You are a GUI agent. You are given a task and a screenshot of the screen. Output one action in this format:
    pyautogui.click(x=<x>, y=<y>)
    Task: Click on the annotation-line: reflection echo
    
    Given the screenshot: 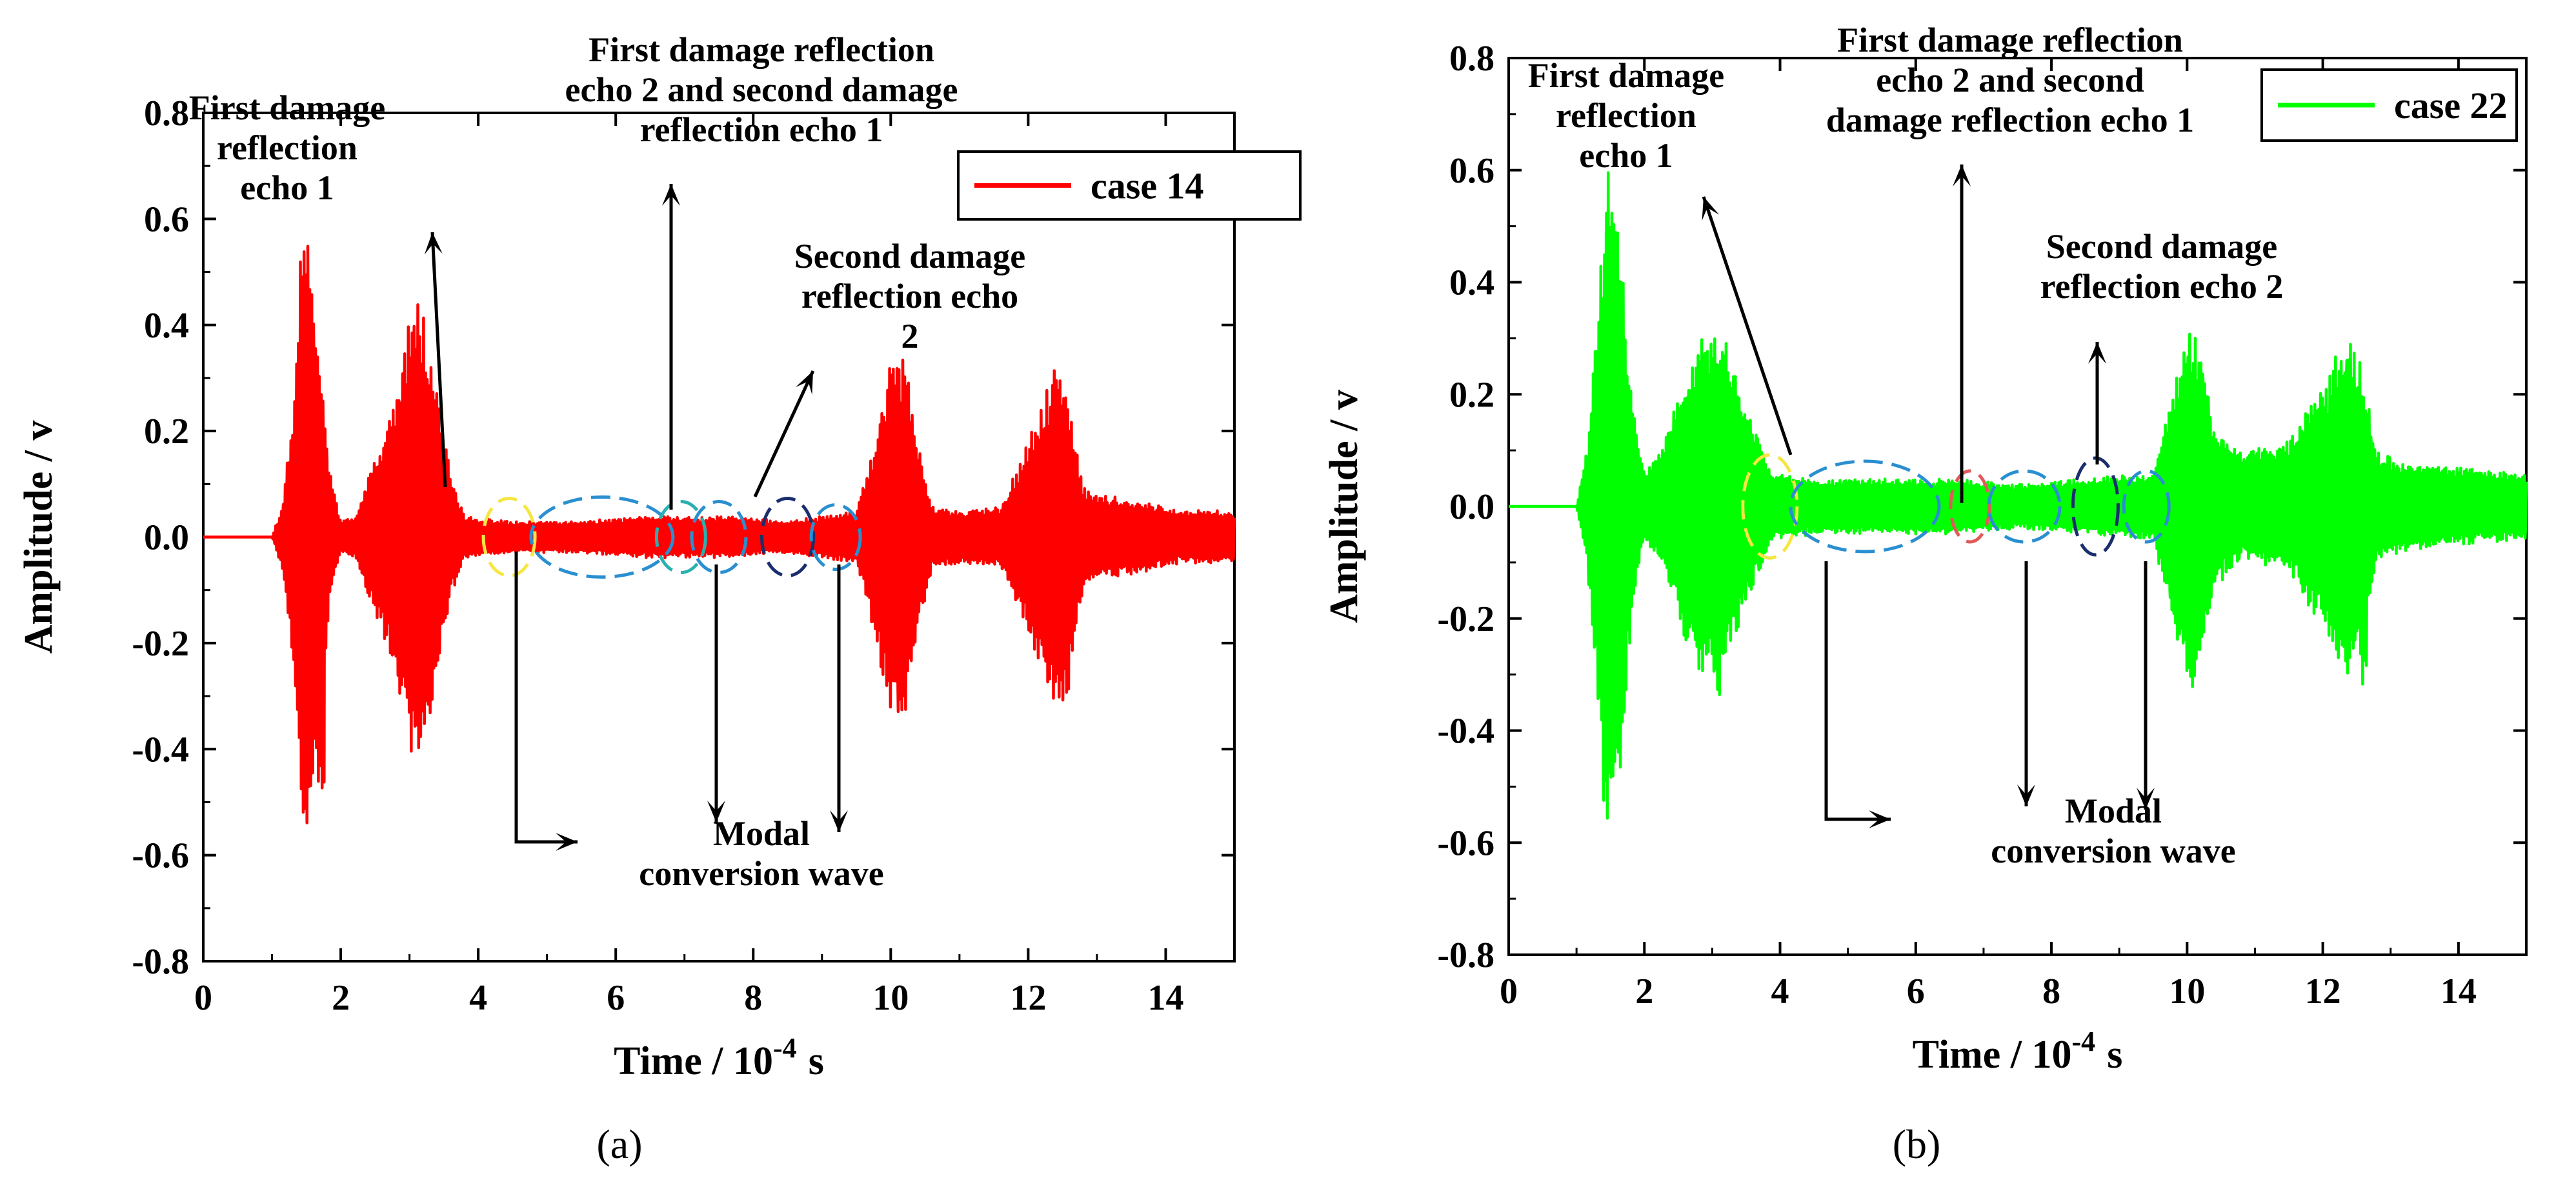 What is the action you would take?
    pyautogui.click(x=909, y=296)
    